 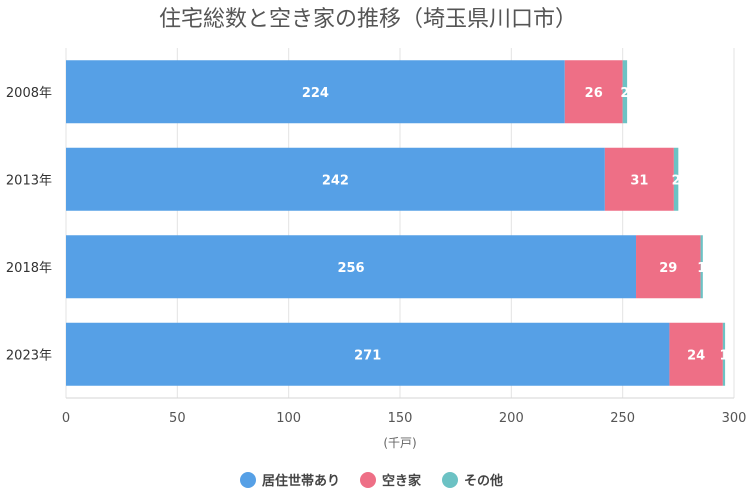 What do you see at coordinates (29, 93) in the screenshot?
I see `category-label: 2008年` at bounding box center [29, 93].